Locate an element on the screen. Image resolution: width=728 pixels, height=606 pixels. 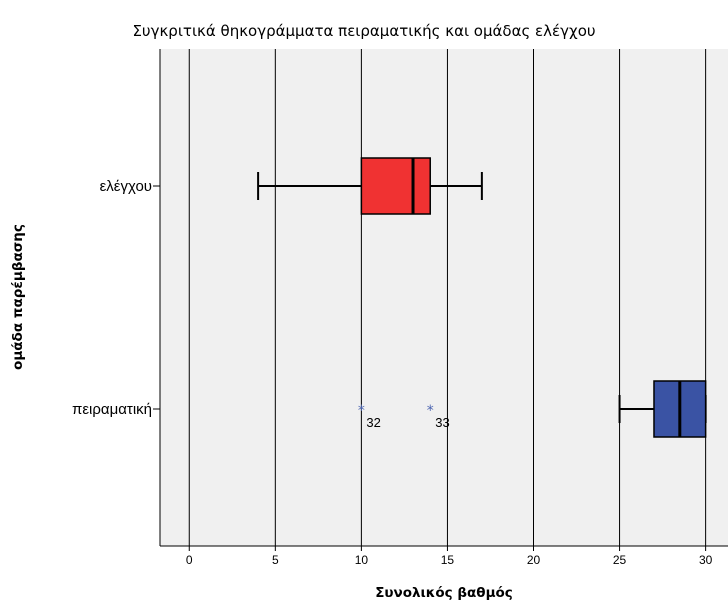
x-ticks: 0 5 10 15 20 25 30 is located at coordinates (449, 556).